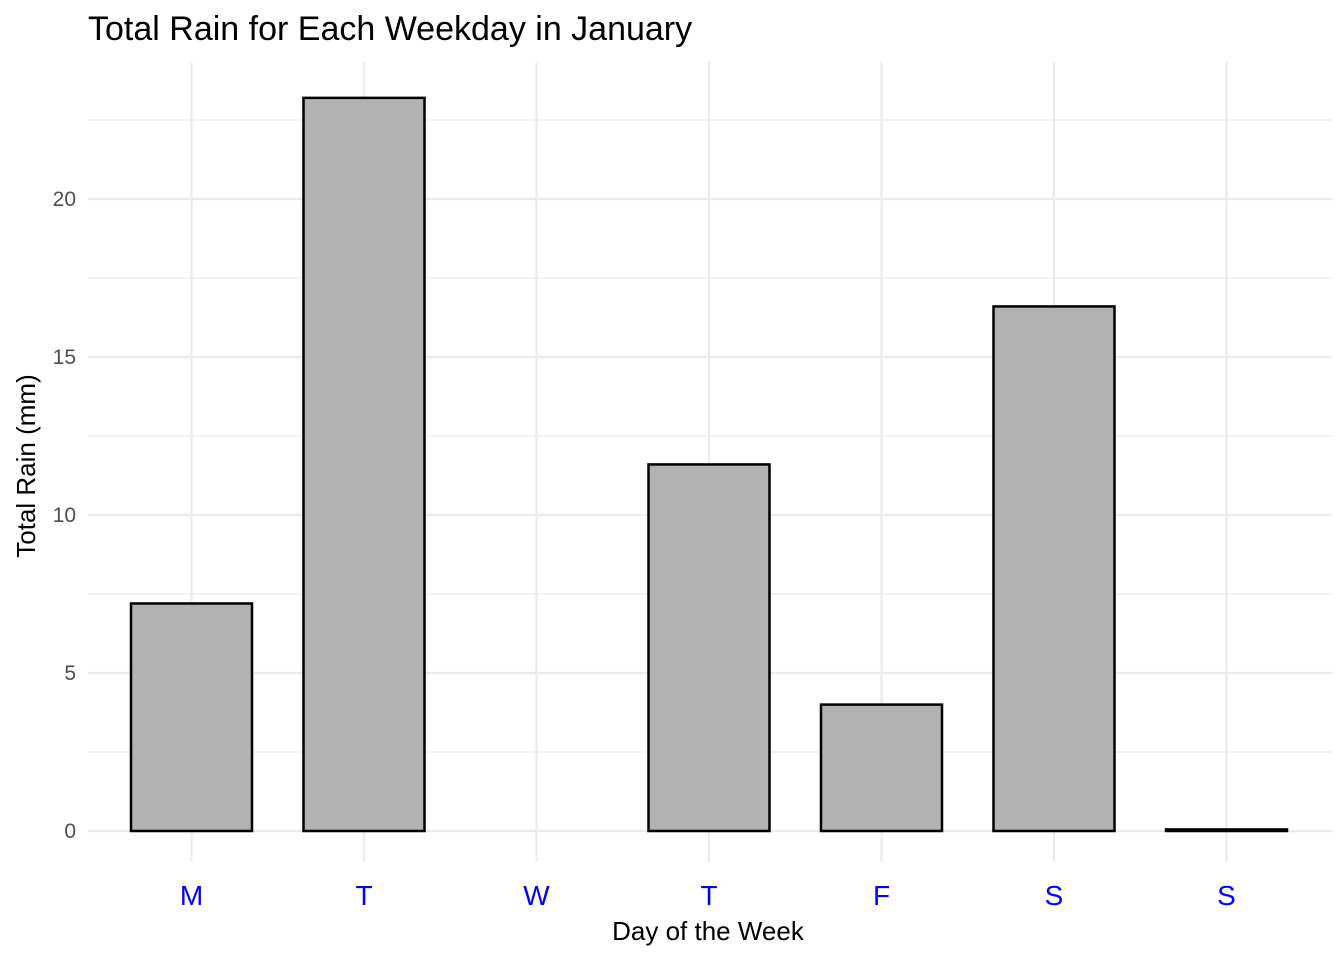 The height and width of the screenshot is (960, 1344). Describe the element at coordinates (881, 895) in the screenshot. I see `x-tick-label: F` at that location.